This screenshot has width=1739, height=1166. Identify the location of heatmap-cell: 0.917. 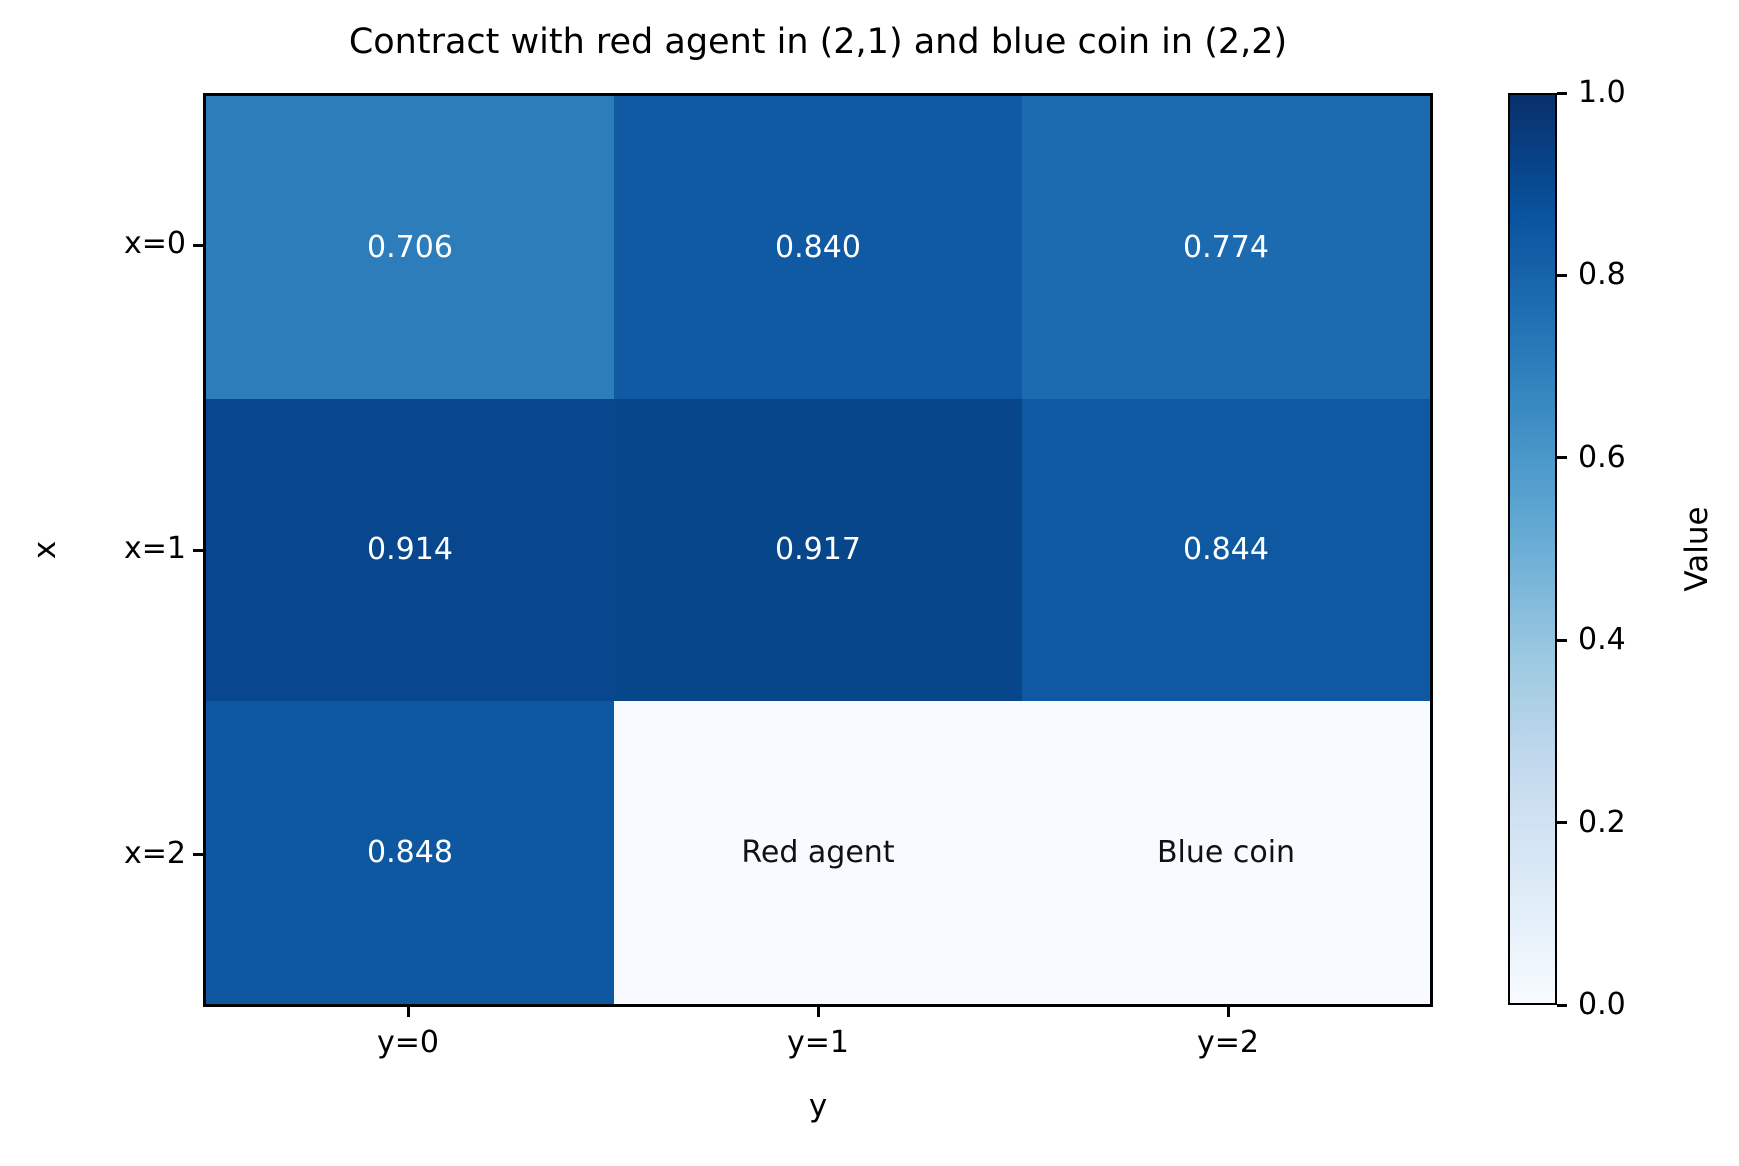
(818, 550).